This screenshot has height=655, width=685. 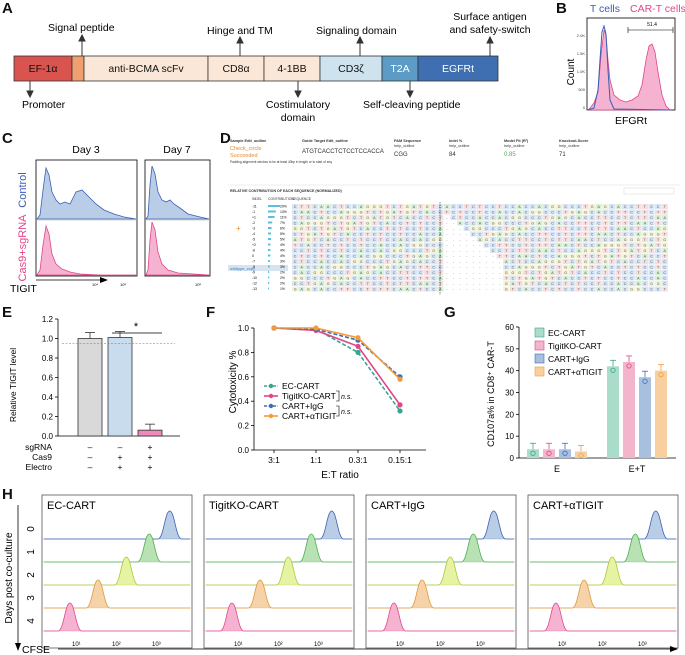 What do you see at coordinates (43, 69) in the screenshot?
I see `segment-label-0: EF-1α` at bounding box center [43, 69].